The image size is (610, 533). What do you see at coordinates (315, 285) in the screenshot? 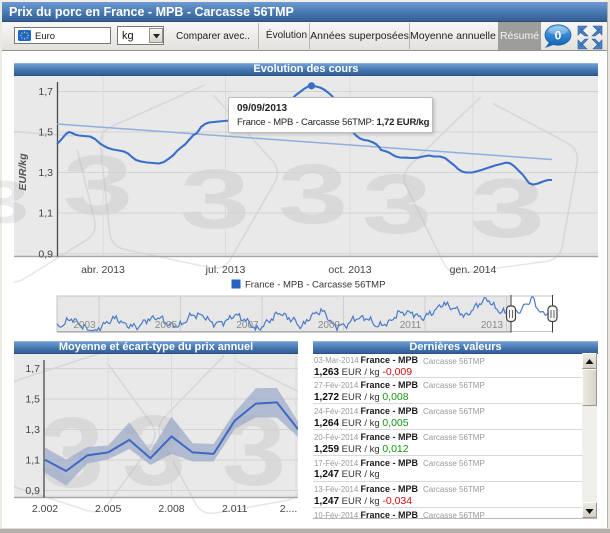
I see `svg-text: France - MPB - Carcasse 56TMP` at bounding box center [315, 285].